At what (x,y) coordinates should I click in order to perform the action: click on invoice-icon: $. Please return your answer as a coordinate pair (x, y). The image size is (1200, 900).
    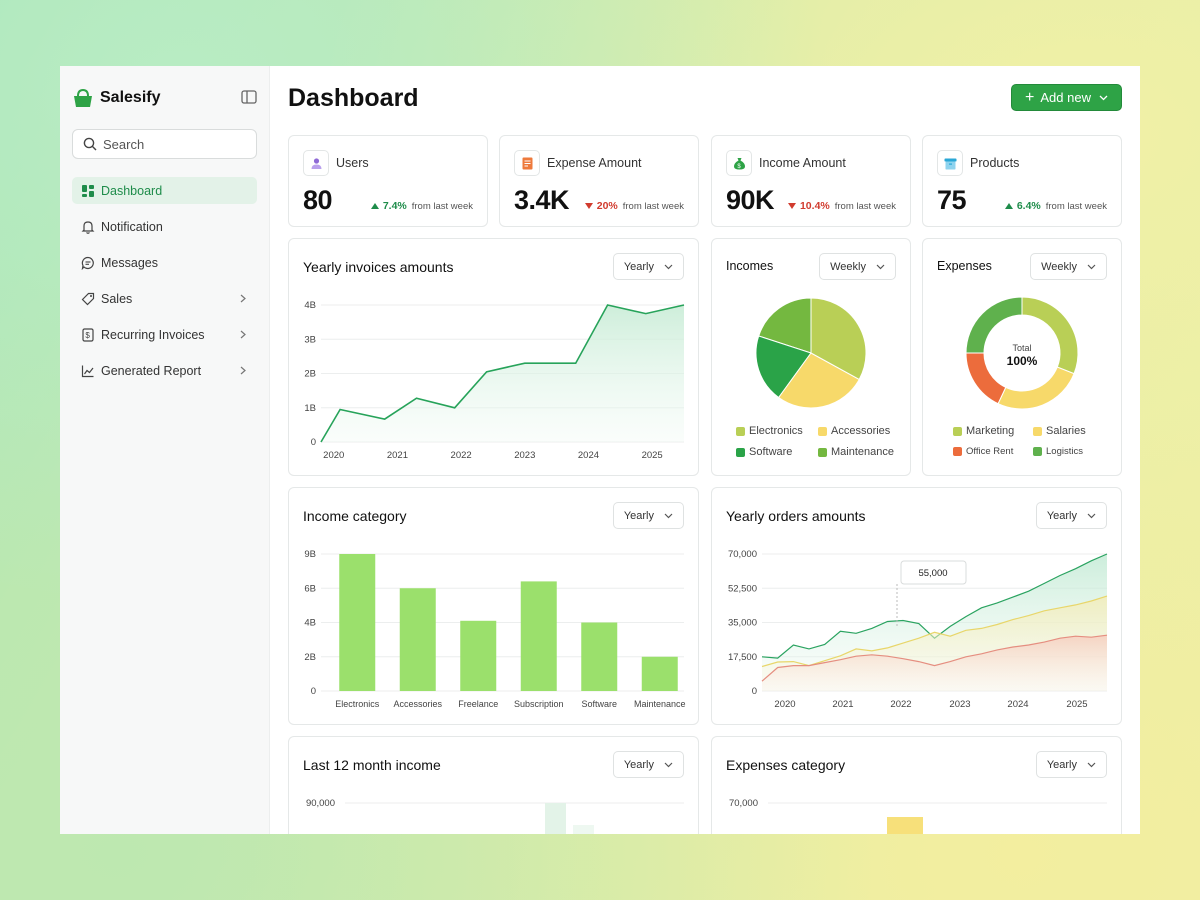
    Looking at the image, I should click on (88, 334).